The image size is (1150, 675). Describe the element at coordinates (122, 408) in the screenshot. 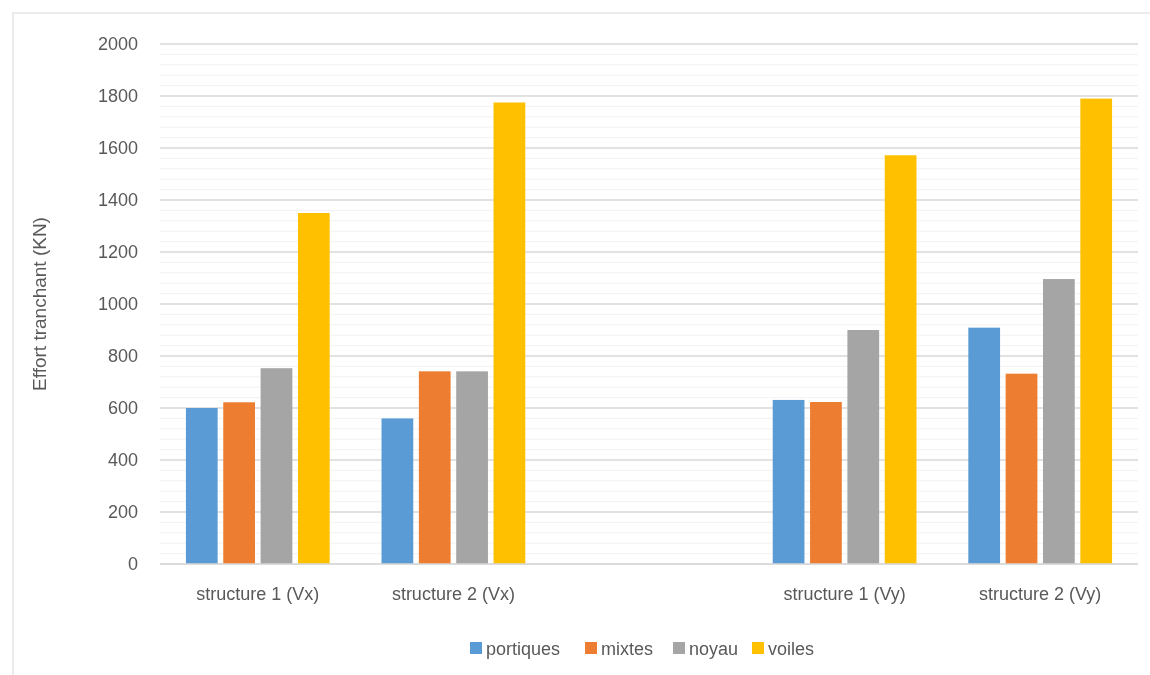

I see `y-tick-label: 600` at that location.